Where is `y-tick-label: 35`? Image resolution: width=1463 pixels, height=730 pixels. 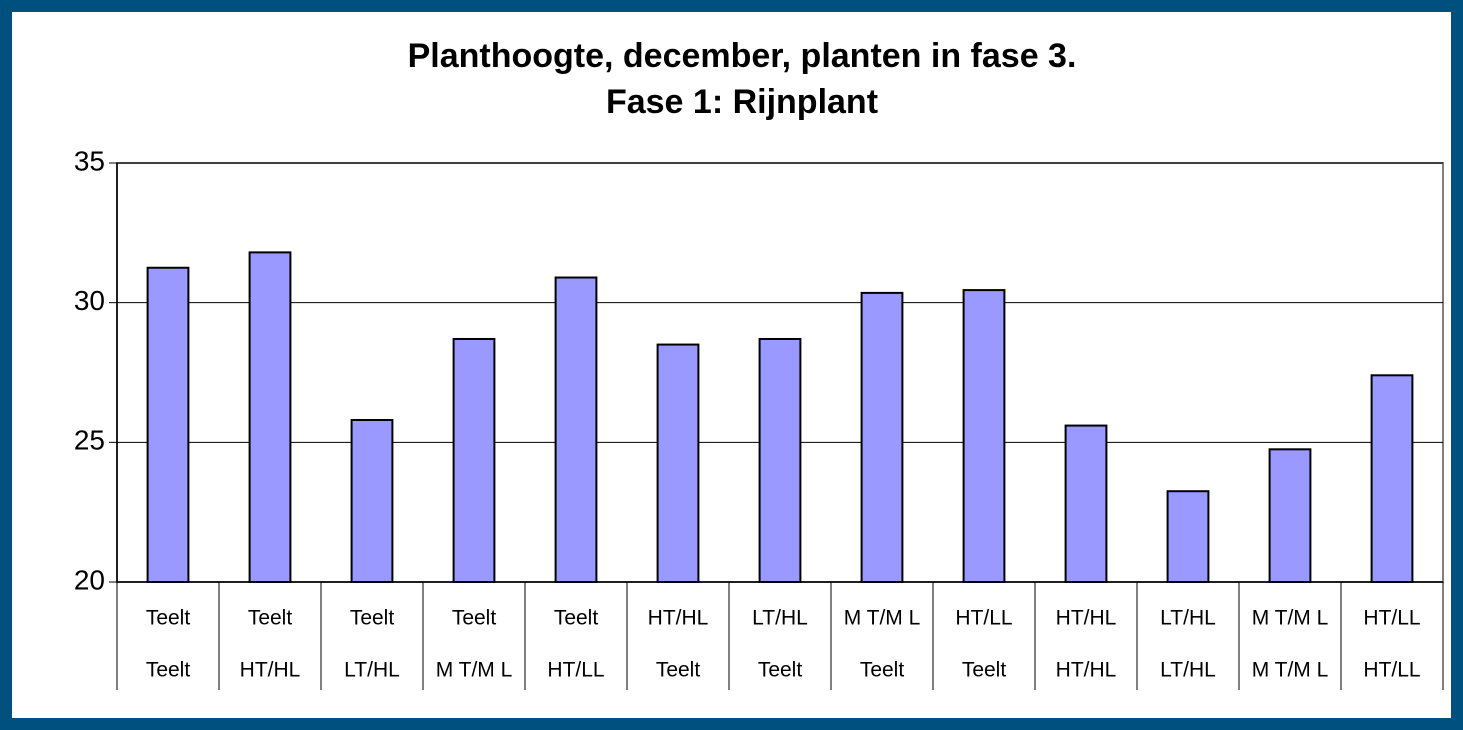 y-tick-label: 35 is located at coordinates (89, 160).